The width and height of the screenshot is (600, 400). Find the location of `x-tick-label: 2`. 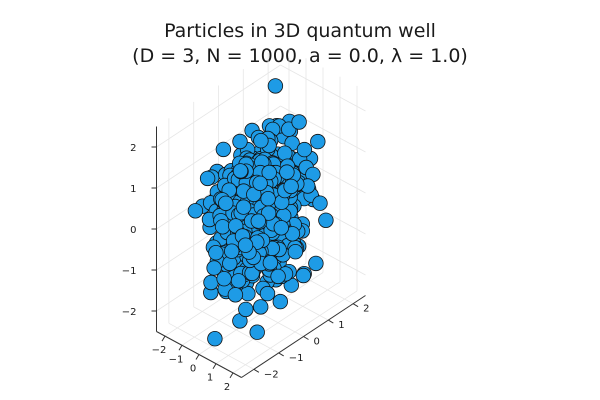

x-tick-label: 2 is located at coordinates (227, 387).